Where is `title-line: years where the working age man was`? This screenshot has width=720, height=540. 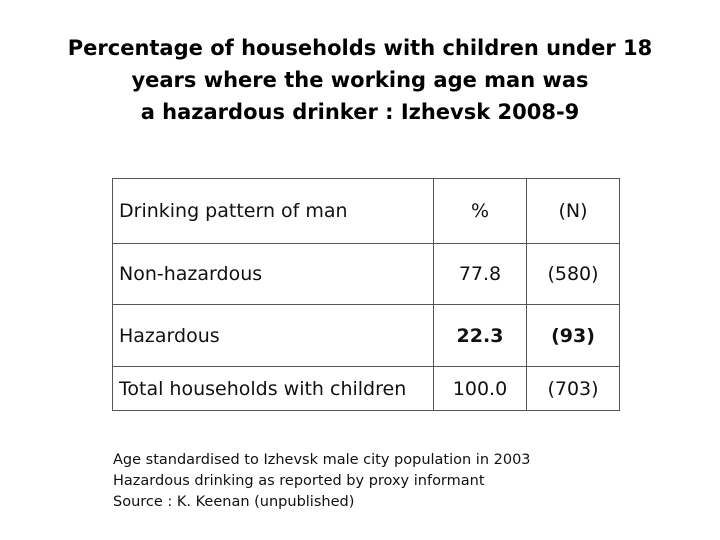 title-line: years where the working age man was is located at coordinates (360, 80).